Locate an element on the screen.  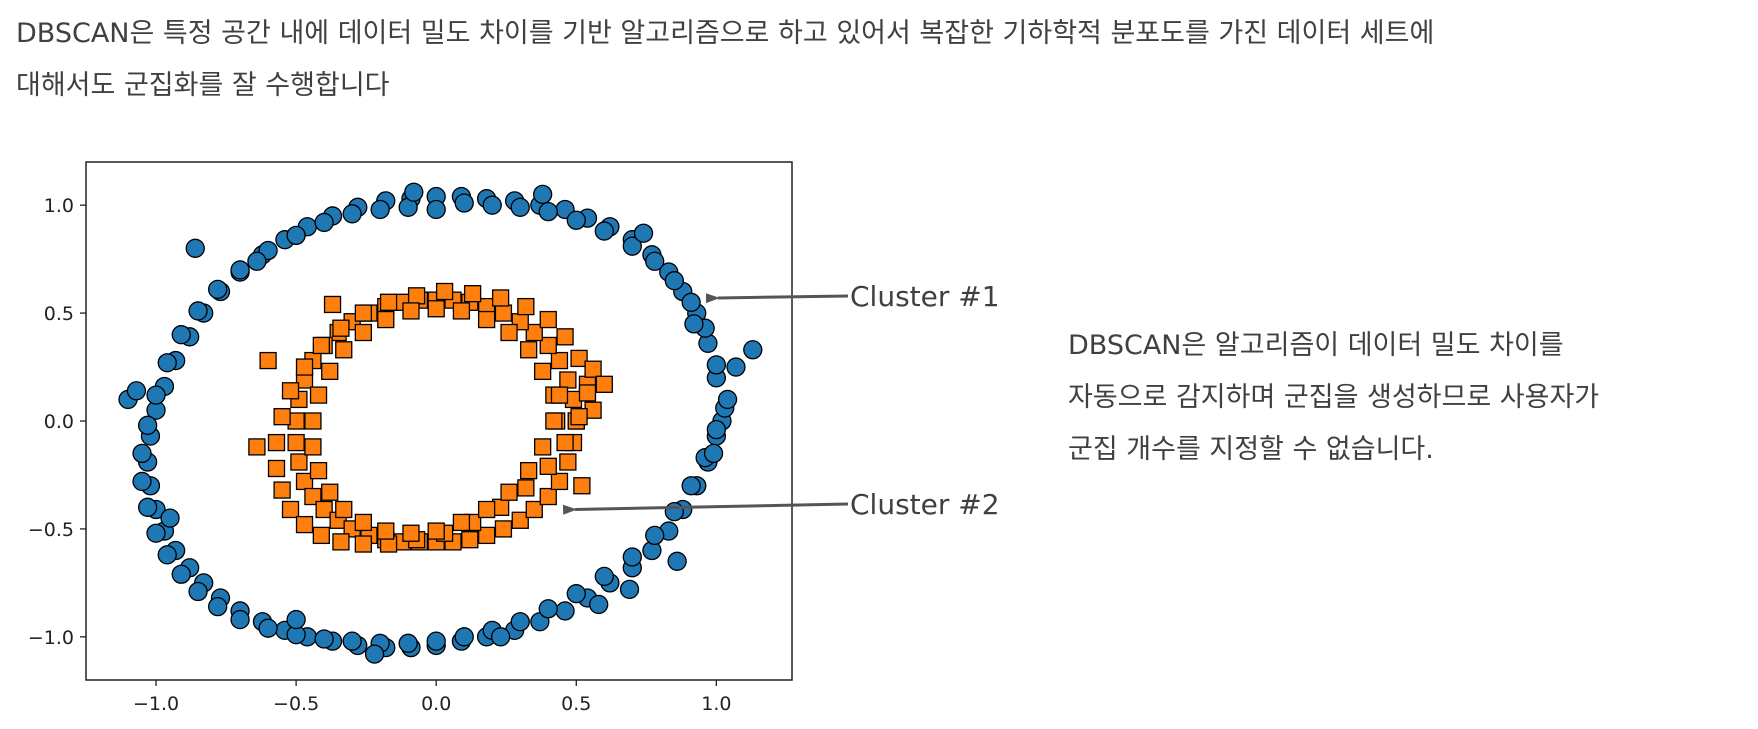
x-tick-label: −1.0 is located at coordinates (156, 704).